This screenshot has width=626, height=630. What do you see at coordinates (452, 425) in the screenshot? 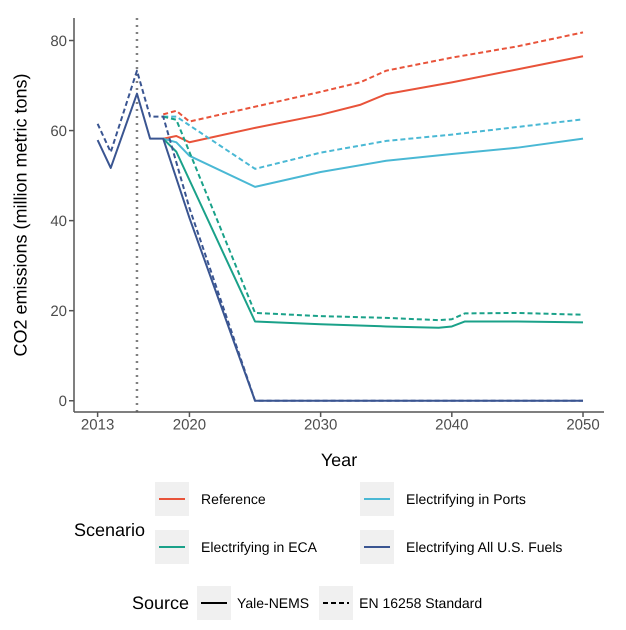
I see `x-tick-label: 2040` at bounding box center [452, 425].